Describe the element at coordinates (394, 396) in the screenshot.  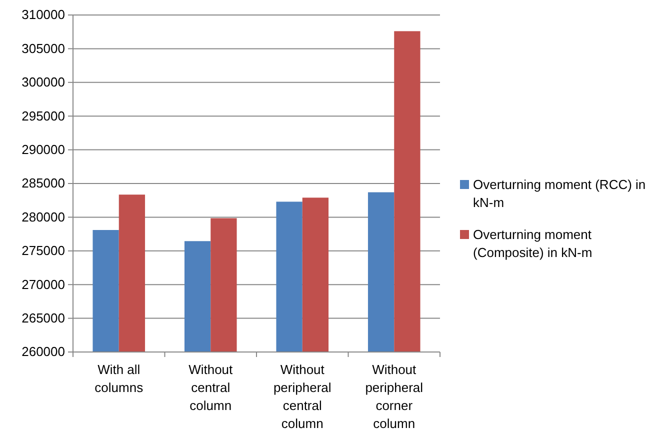
I see `x-tick-label: Without peripheral corner column` at that location.